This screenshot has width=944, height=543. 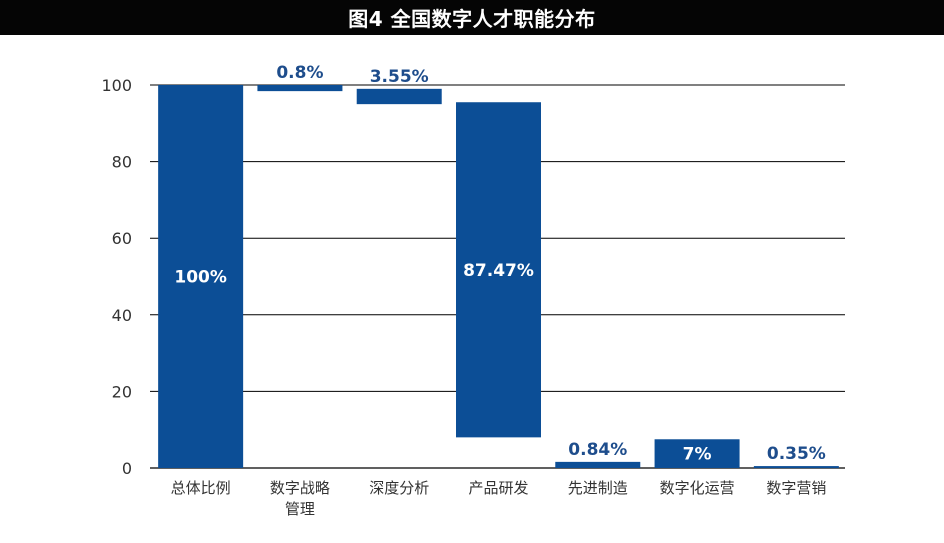 I want to click on y-tick-label: 40, so click(x=122, y=315).